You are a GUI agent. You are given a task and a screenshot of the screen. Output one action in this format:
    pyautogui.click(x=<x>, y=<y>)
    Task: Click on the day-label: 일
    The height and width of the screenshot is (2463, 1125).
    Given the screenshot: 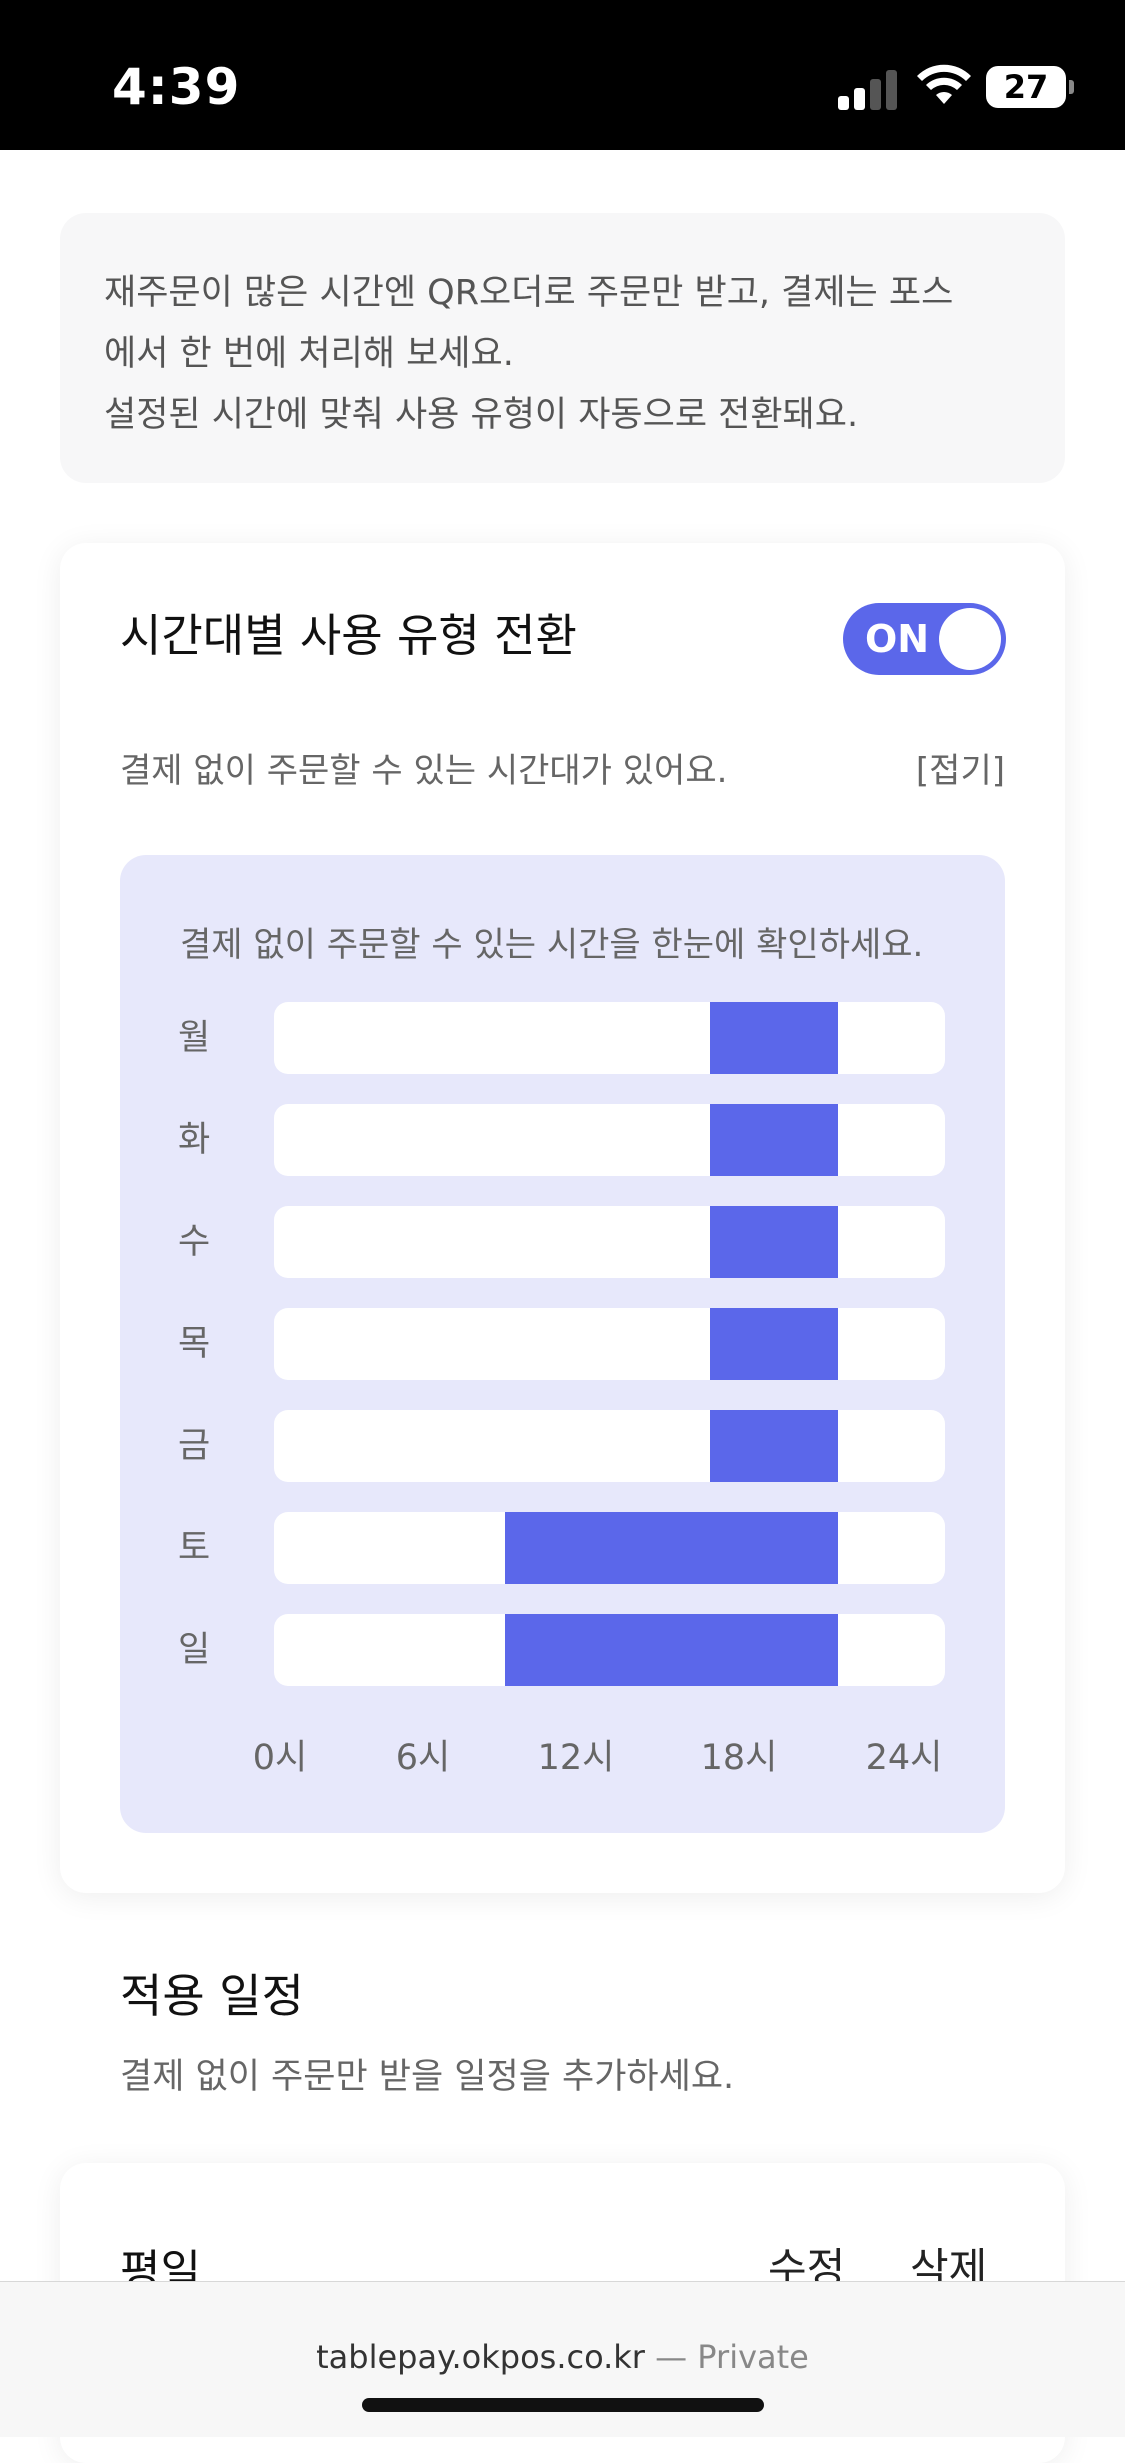 What is the action you would take?
    pyautogui.click(x=194, y=1650)
    